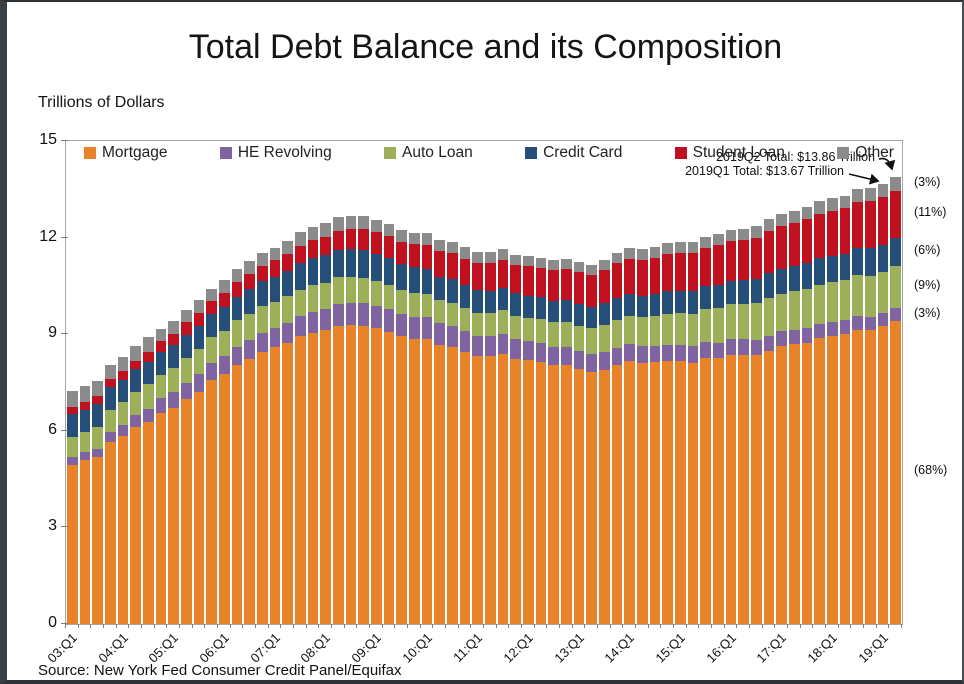 The height and width of the screenshot is (684, 964). Describe the element at coordinates (485, 47) in the screenshot. I see `chart-title: Total Debt Balance and its Composition` at that location.